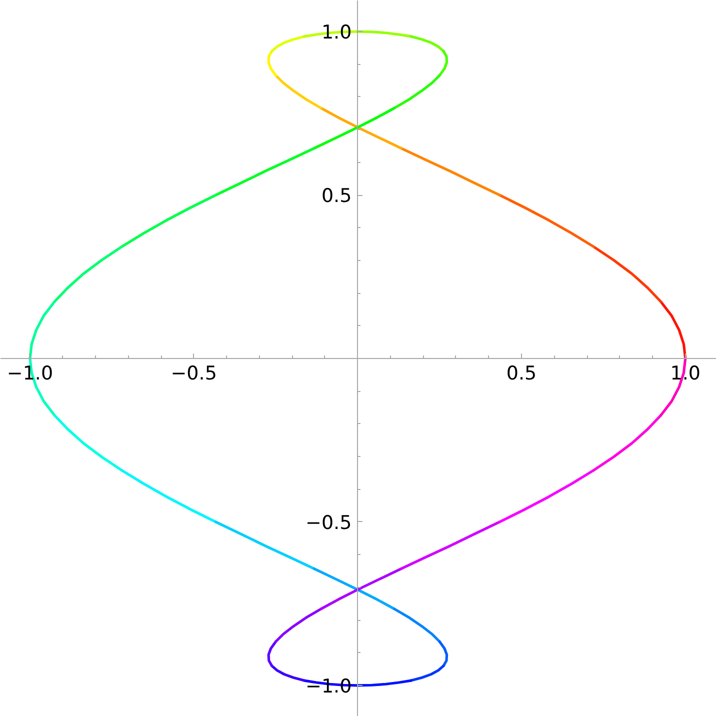 The image size is (720, 720). What do you see at coordinates (329, 523) in the screenshot?
I see `y-tick-label: −0.5` at bounding box center [329, 523].